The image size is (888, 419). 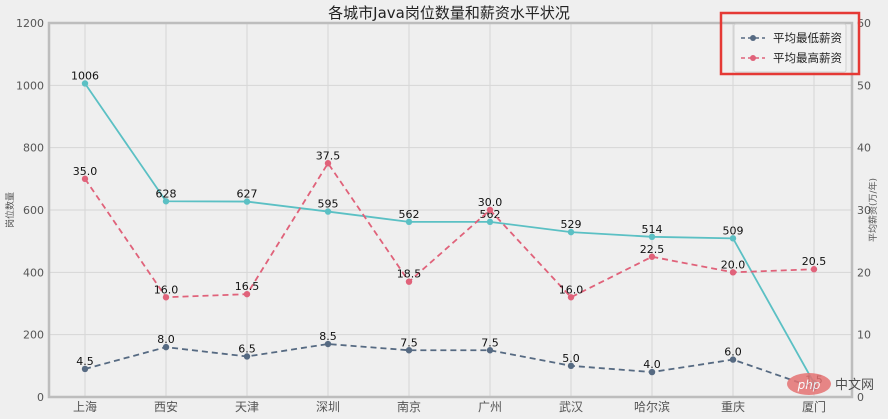 What do you see at coordinates (85, 406) in the screenshot?
I see `x-tick-label: 上海` at bounding box center [85, 406].